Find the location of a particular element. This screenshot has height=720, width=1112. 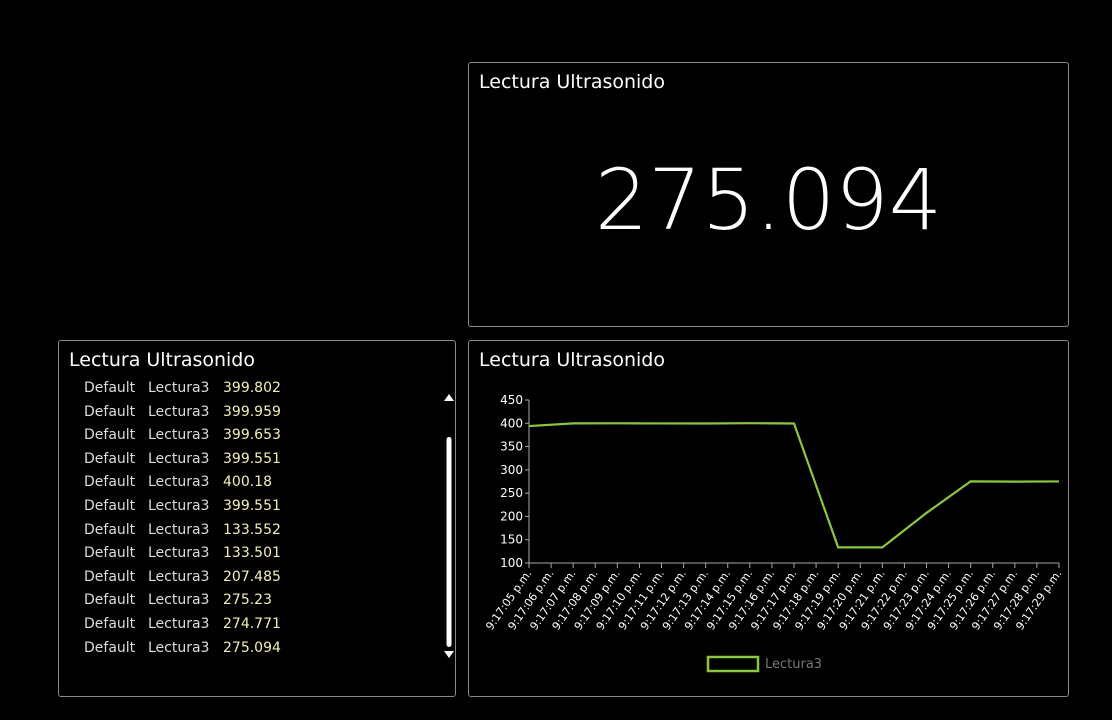

scroll-thumb is located at coordinates (449, 542).